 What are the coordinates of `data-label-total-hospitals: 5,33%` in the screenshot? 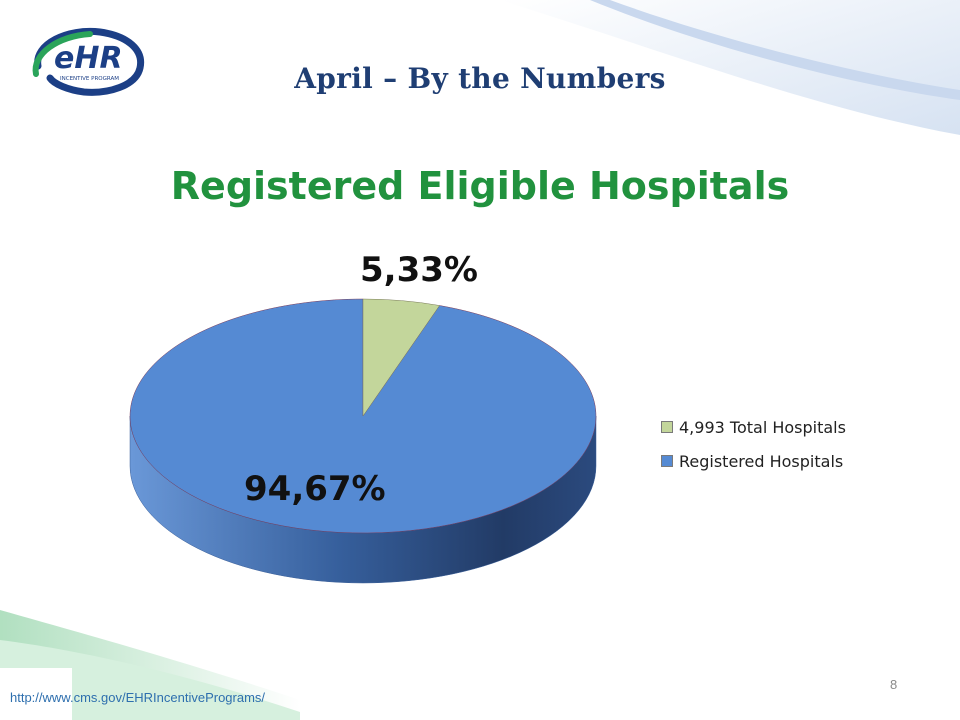 It's located at (419, 270).